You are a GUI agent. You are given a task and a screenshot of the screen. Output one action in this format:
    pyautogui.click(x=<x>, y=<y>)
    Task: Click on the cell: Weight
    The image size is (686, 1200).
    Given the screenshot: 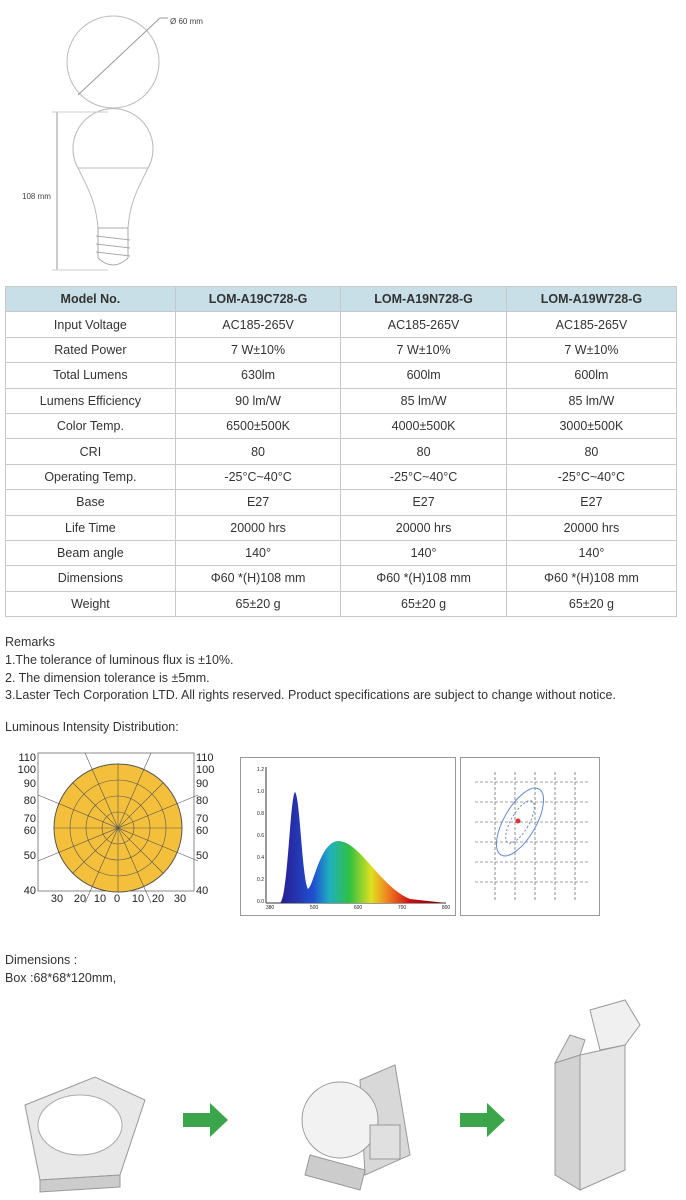 What is the action you would take?
    pyautogui.click(x=90, y=604)
    